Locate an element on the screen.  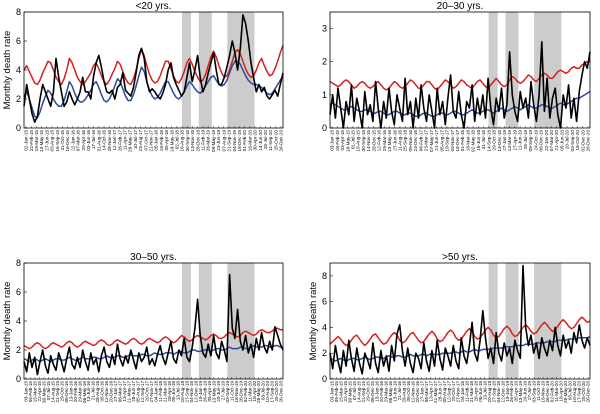
x-tick-label: 20-Apr-16 is located at coordinates (83, 140).